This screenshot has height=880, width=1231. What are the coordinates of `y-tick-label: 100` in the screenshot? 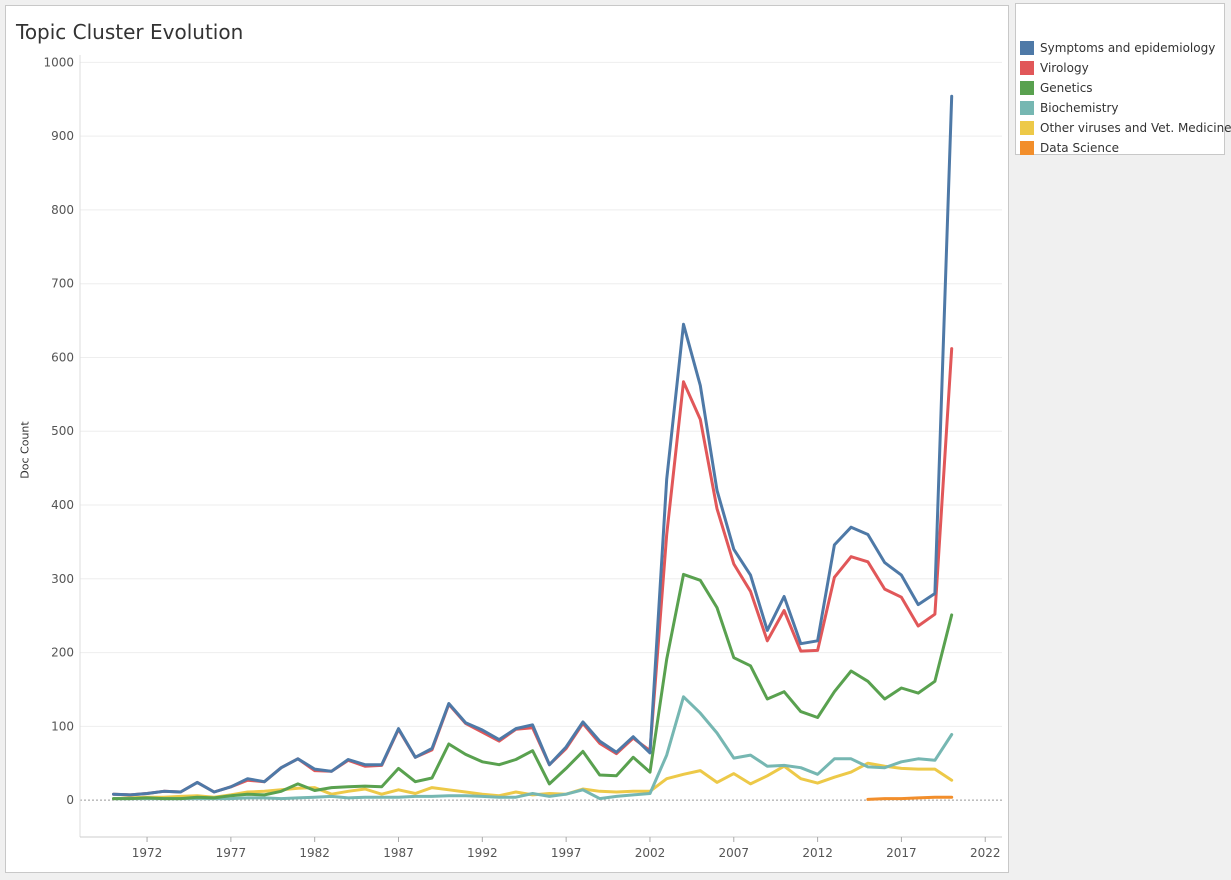 It's located at (62, 726).